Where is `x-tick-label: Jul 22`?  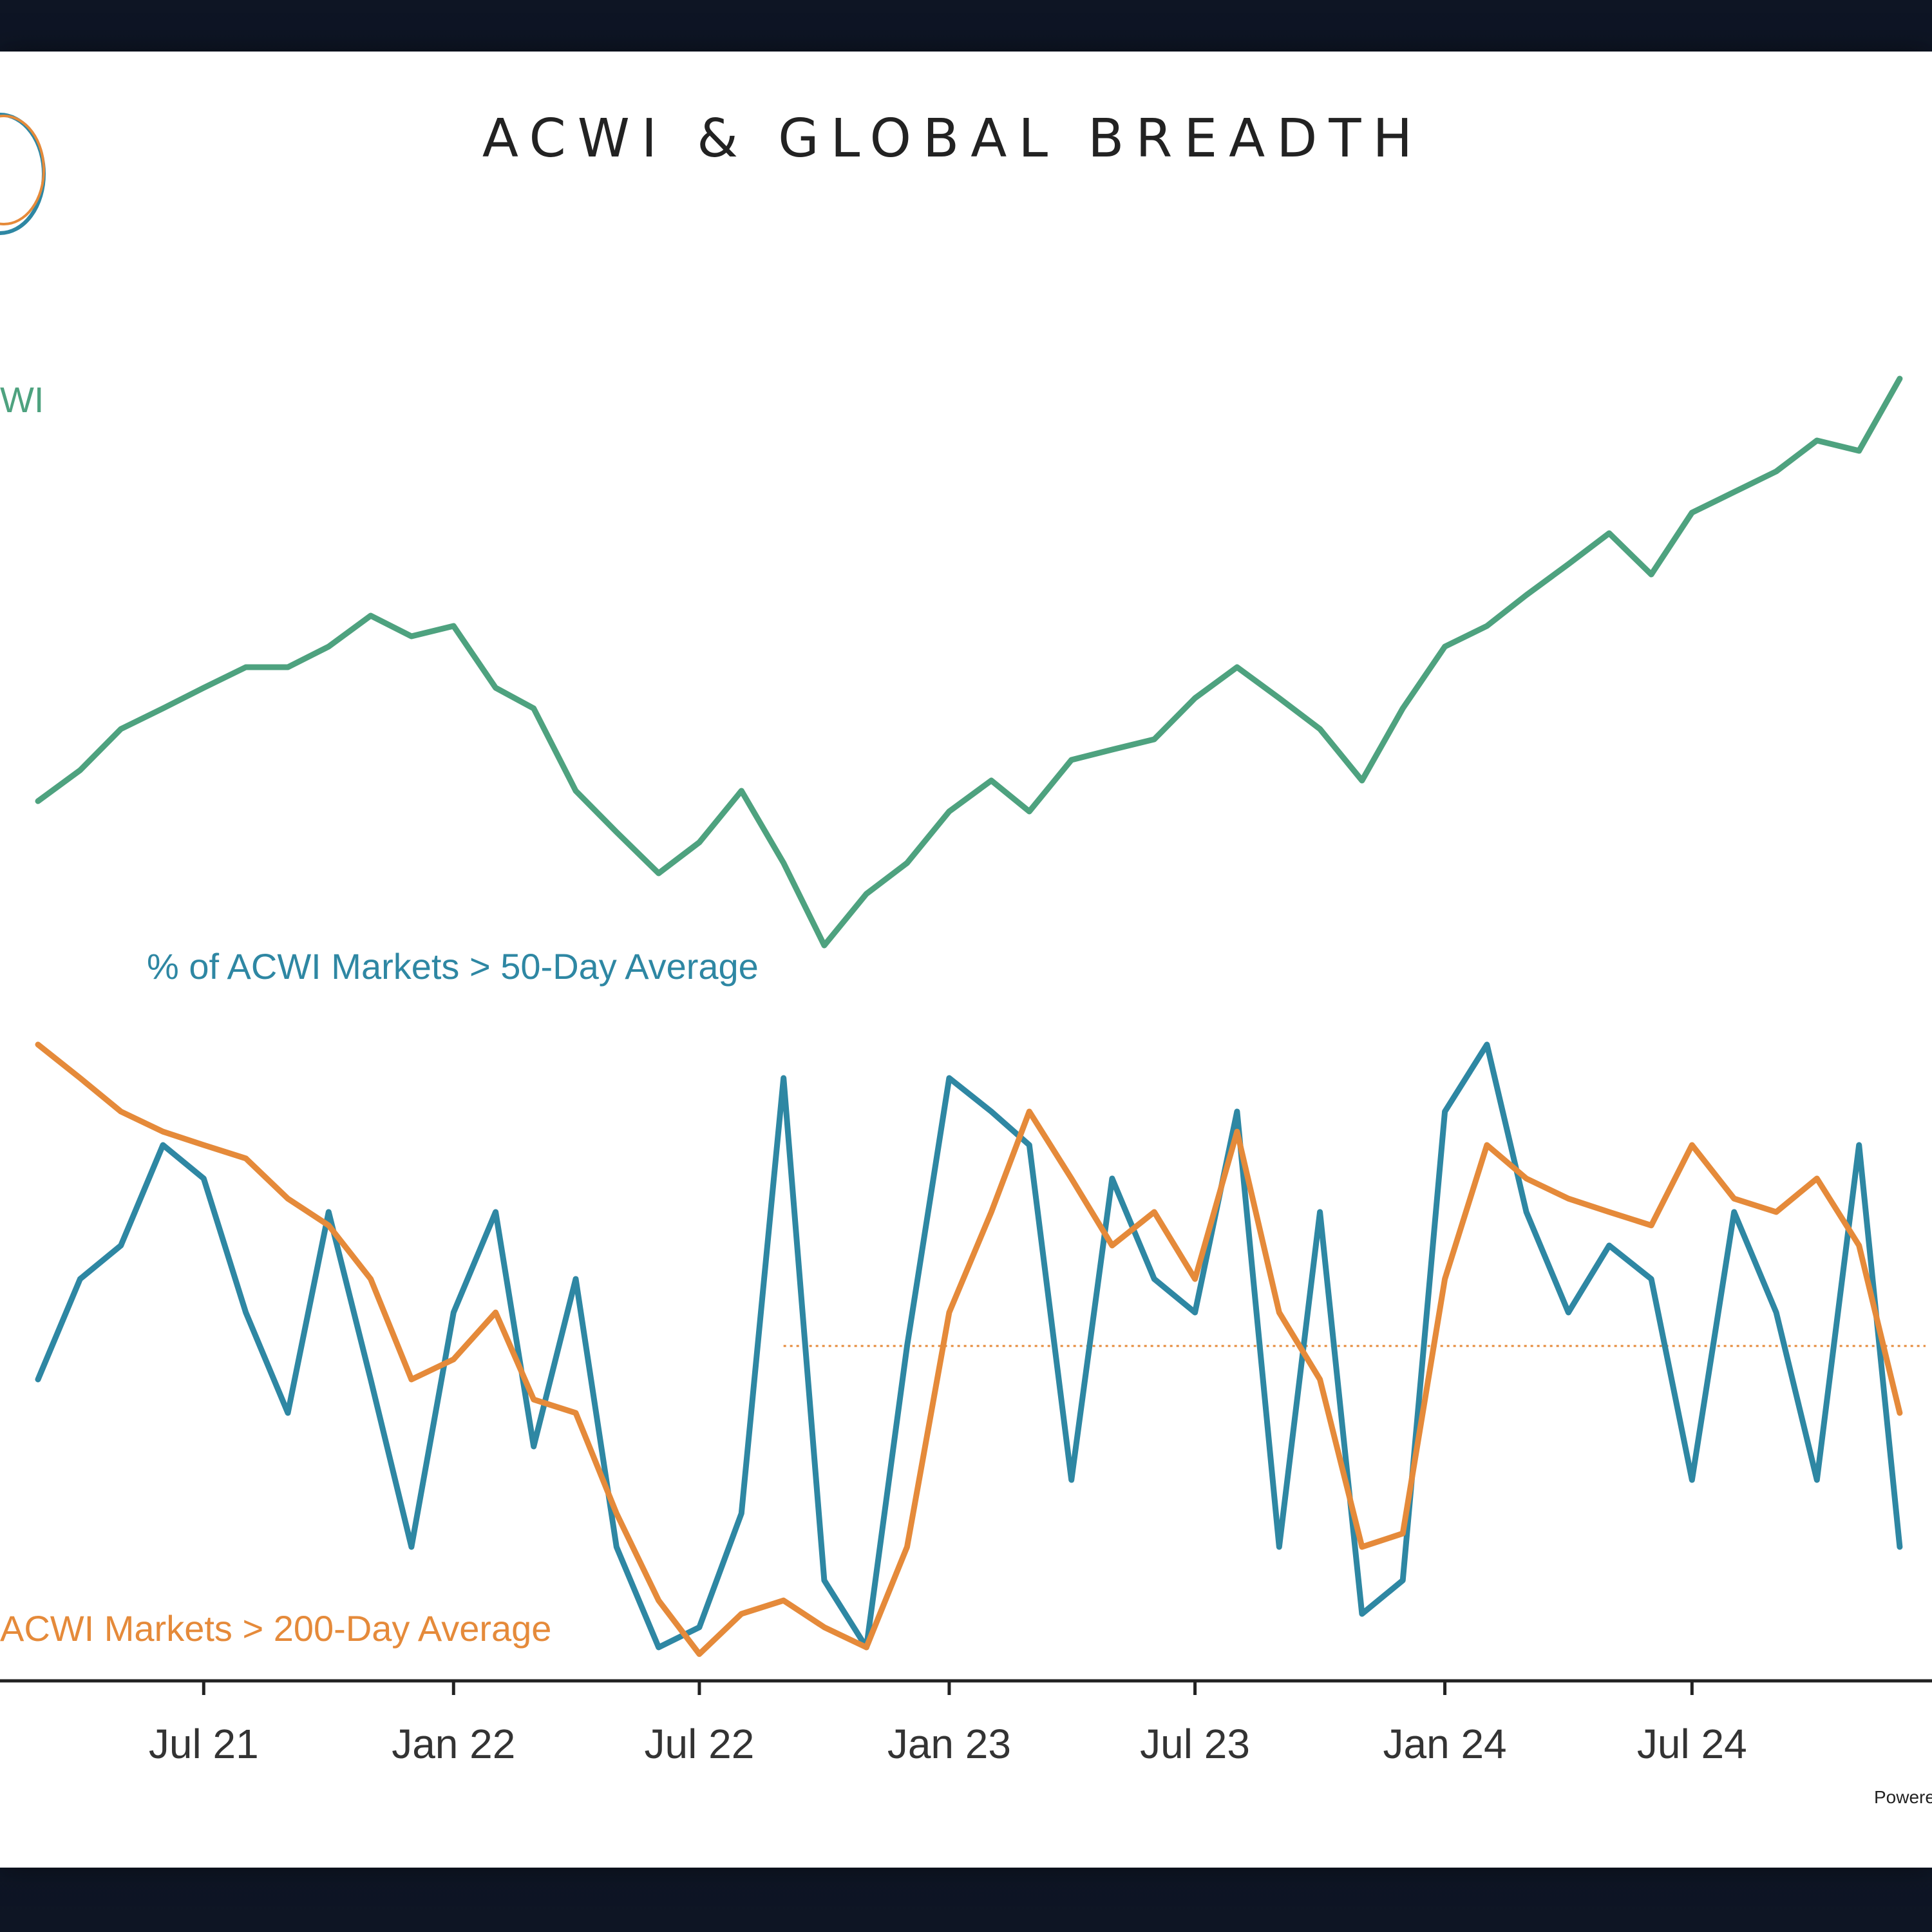
x-tick-label: Jul 22 is located at coordinates (700, 1744).